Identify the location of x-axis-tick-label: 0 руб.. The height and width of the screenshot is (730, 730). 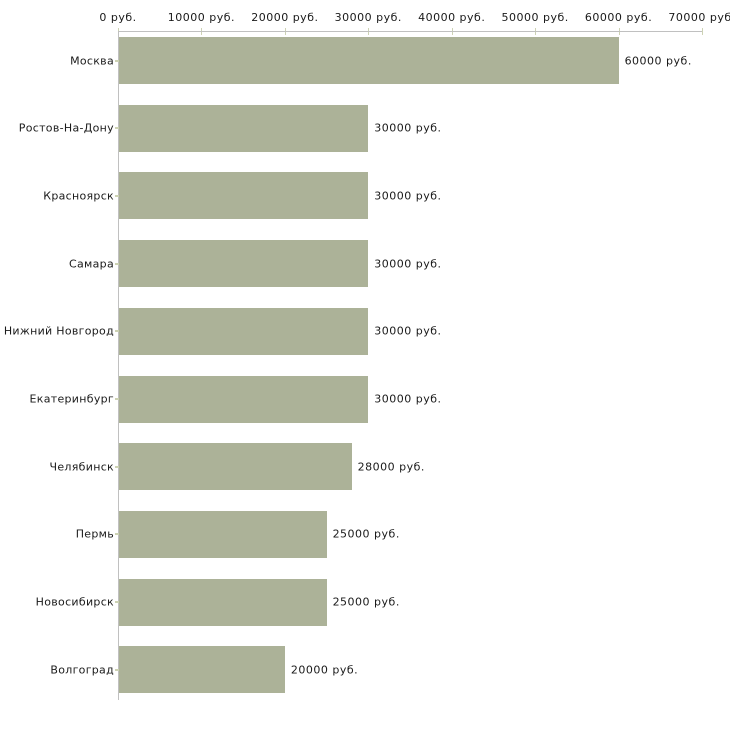
(118, 17).